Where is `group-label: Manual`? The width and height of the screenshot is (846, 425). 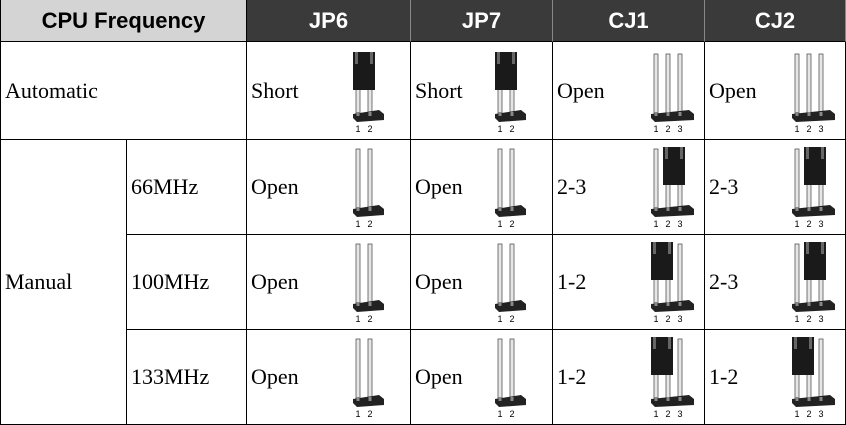
group-label: Manual is located at coordinates (63, 282).